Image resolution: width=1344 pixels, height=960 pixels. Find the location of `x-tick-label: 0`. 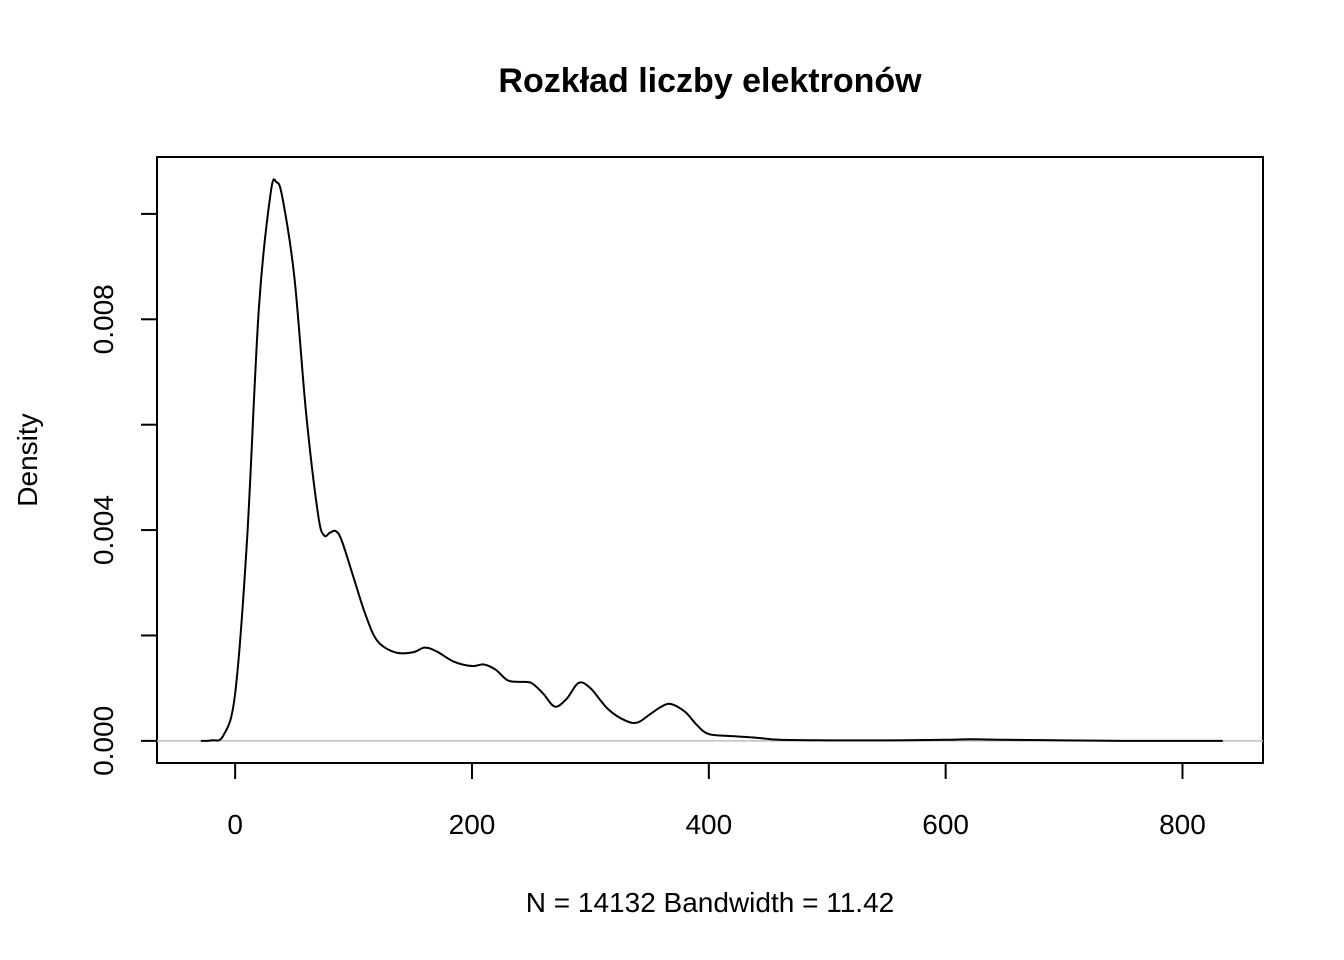

x-tick-label: 0 is located at coordinates (235, 824).